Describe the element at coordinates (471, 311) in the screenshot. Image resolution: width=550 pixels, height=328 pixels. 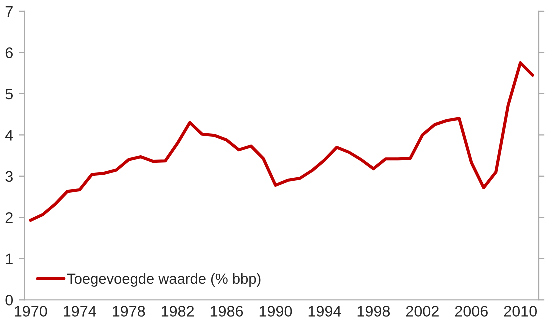
I see `x-tick-label: 2006` at that location.